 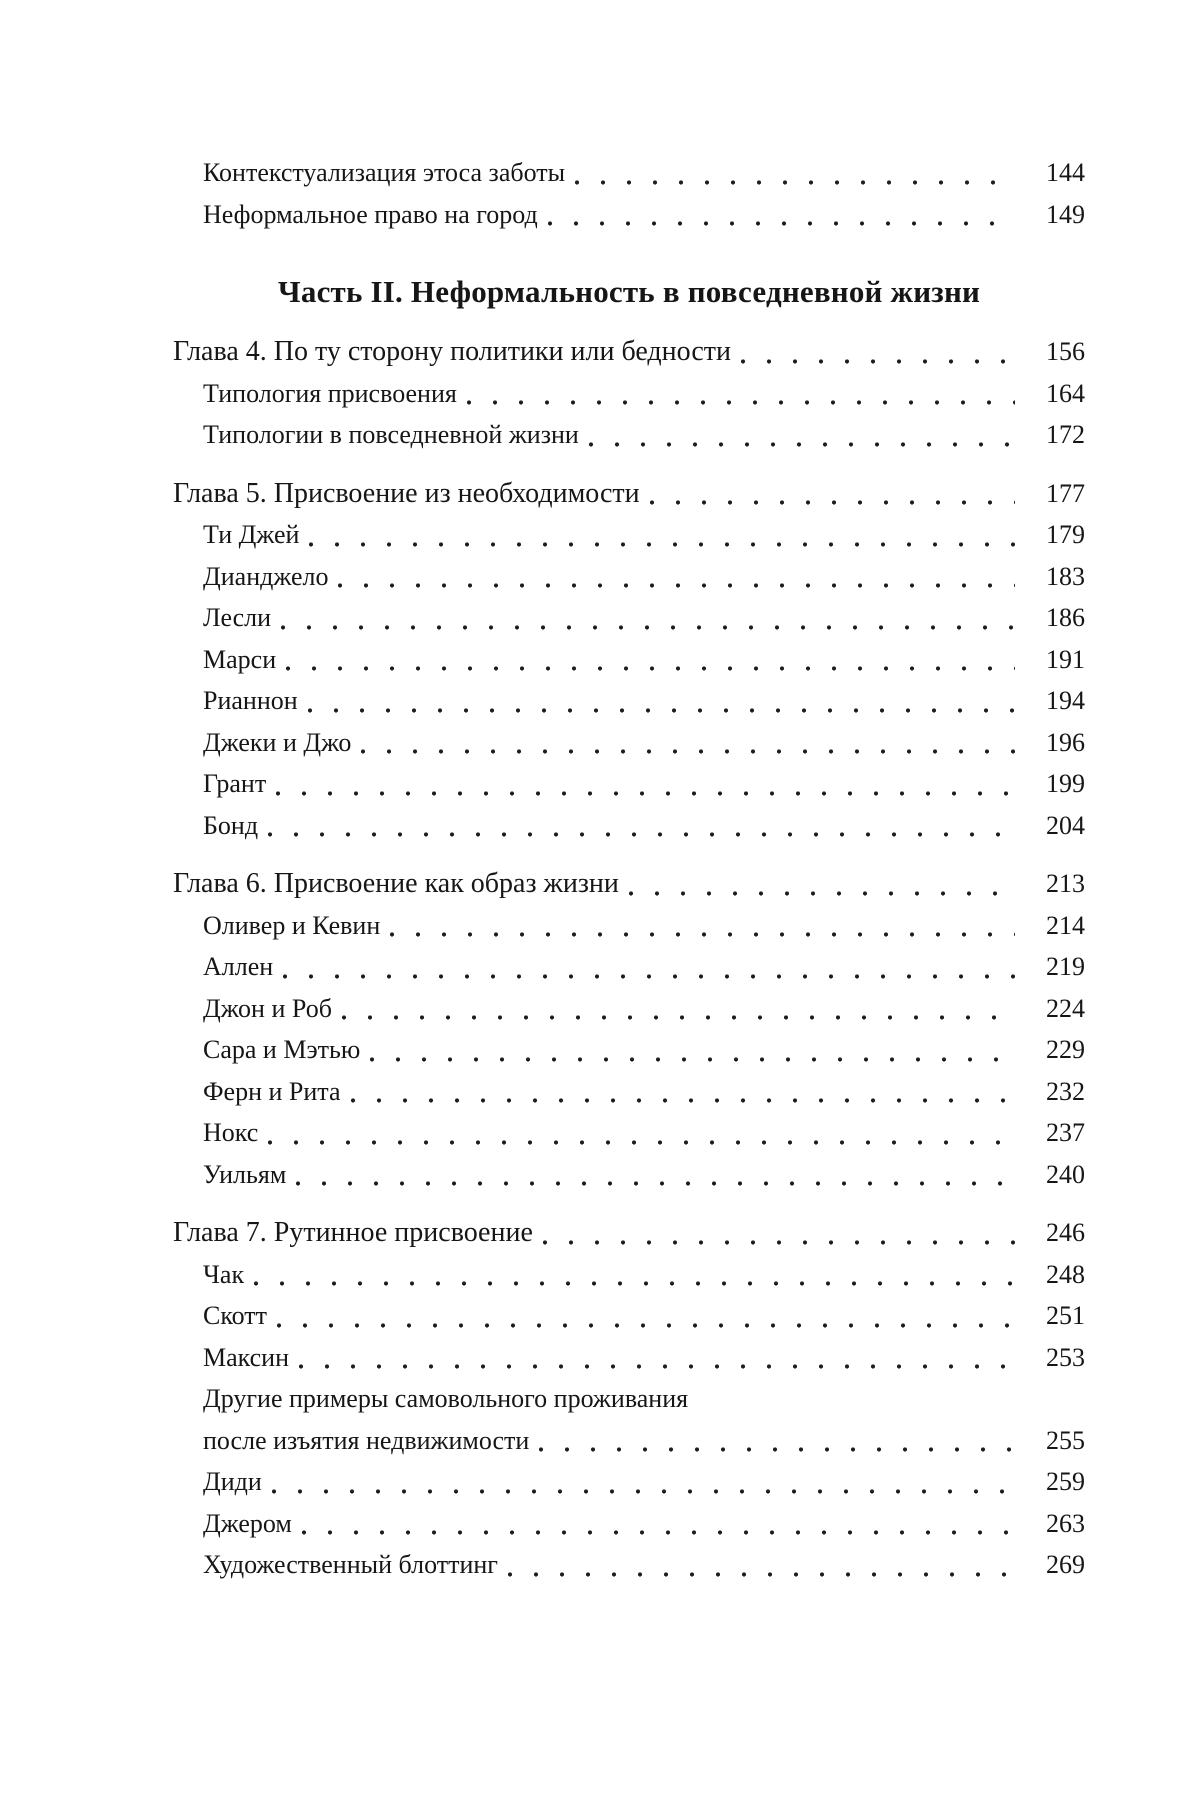 What do you see at coordinates (446, 1398) in the screenshot?
I see `toc-entry-label: Другие примеры самовольного проживания` at bounding box center [446, 1398].